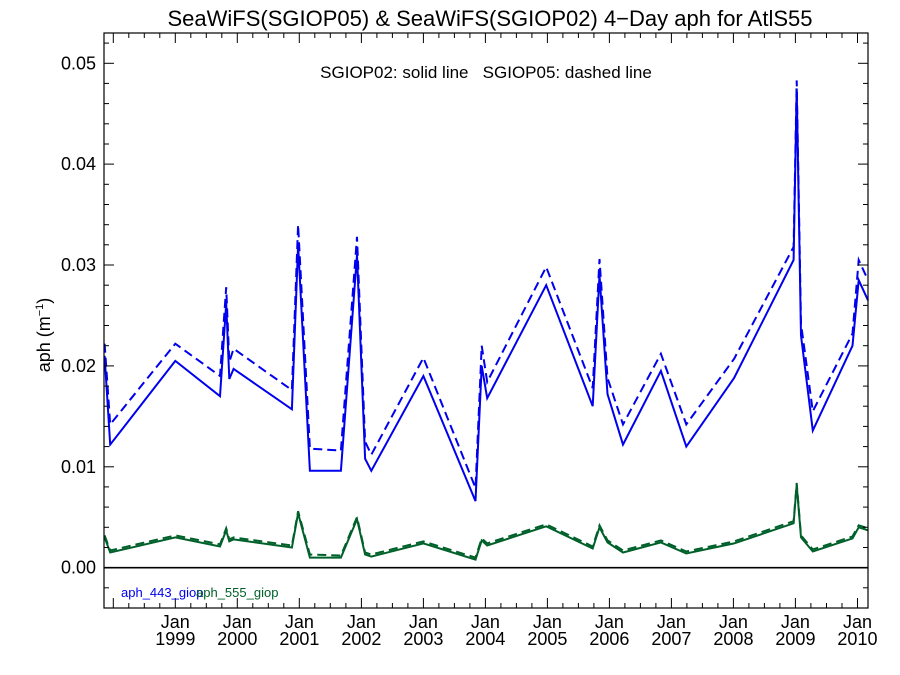 The width and height of the screenshot is (900, 675). Describe the element at coordinates (485, 639) in the screenshot. I see `x-tick-year-label: 2004` at that location.